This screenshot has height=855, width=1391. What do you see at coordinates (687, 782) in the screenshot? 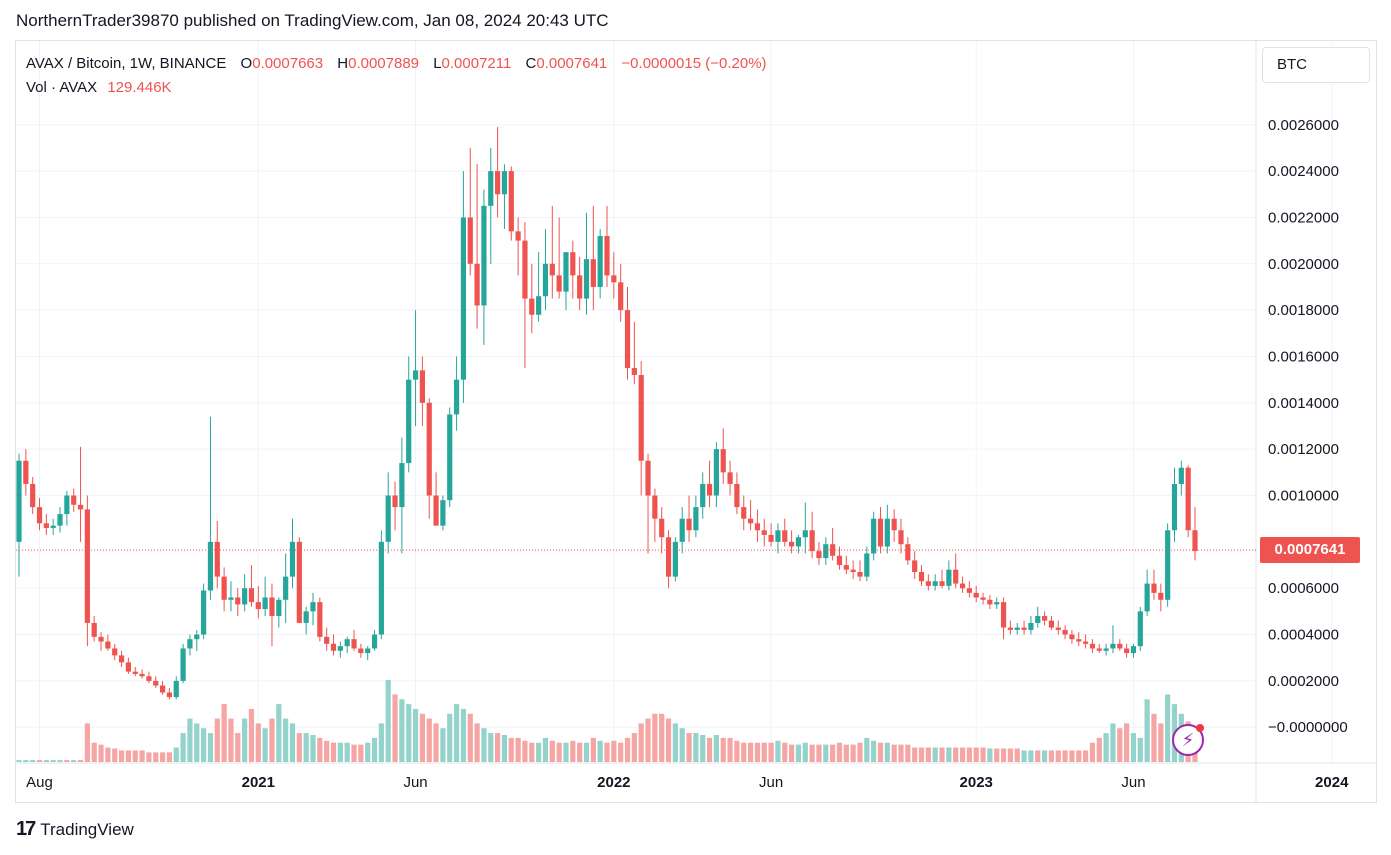
I see `time-axis: Aug 2021 Jun 2022 Jun 2023 Jun 2024` at bounding box center [687, 782].